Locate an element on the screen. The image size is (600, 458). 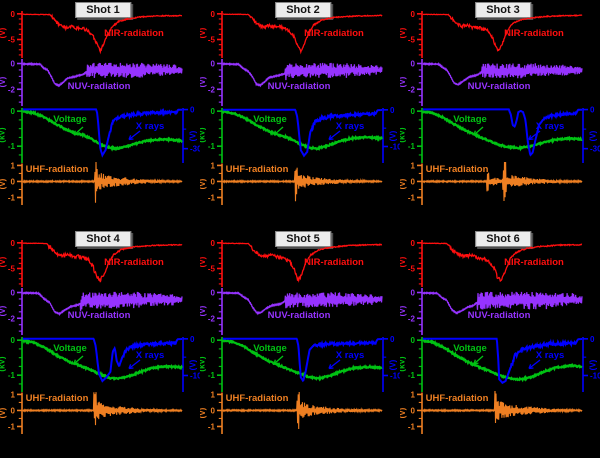
shot-title: Shot 5 is located at coordinates (303, 239).